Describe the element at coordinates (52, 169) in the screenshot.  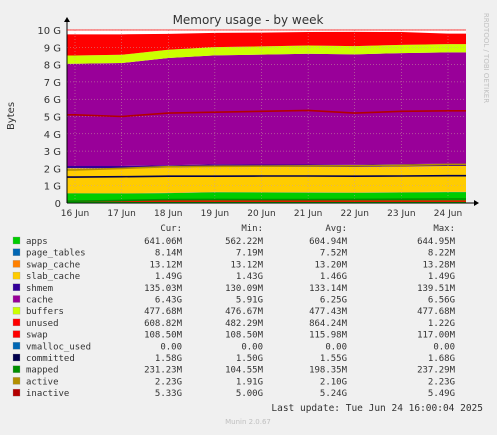
I see `y-tick-label: 2 G` at that location.